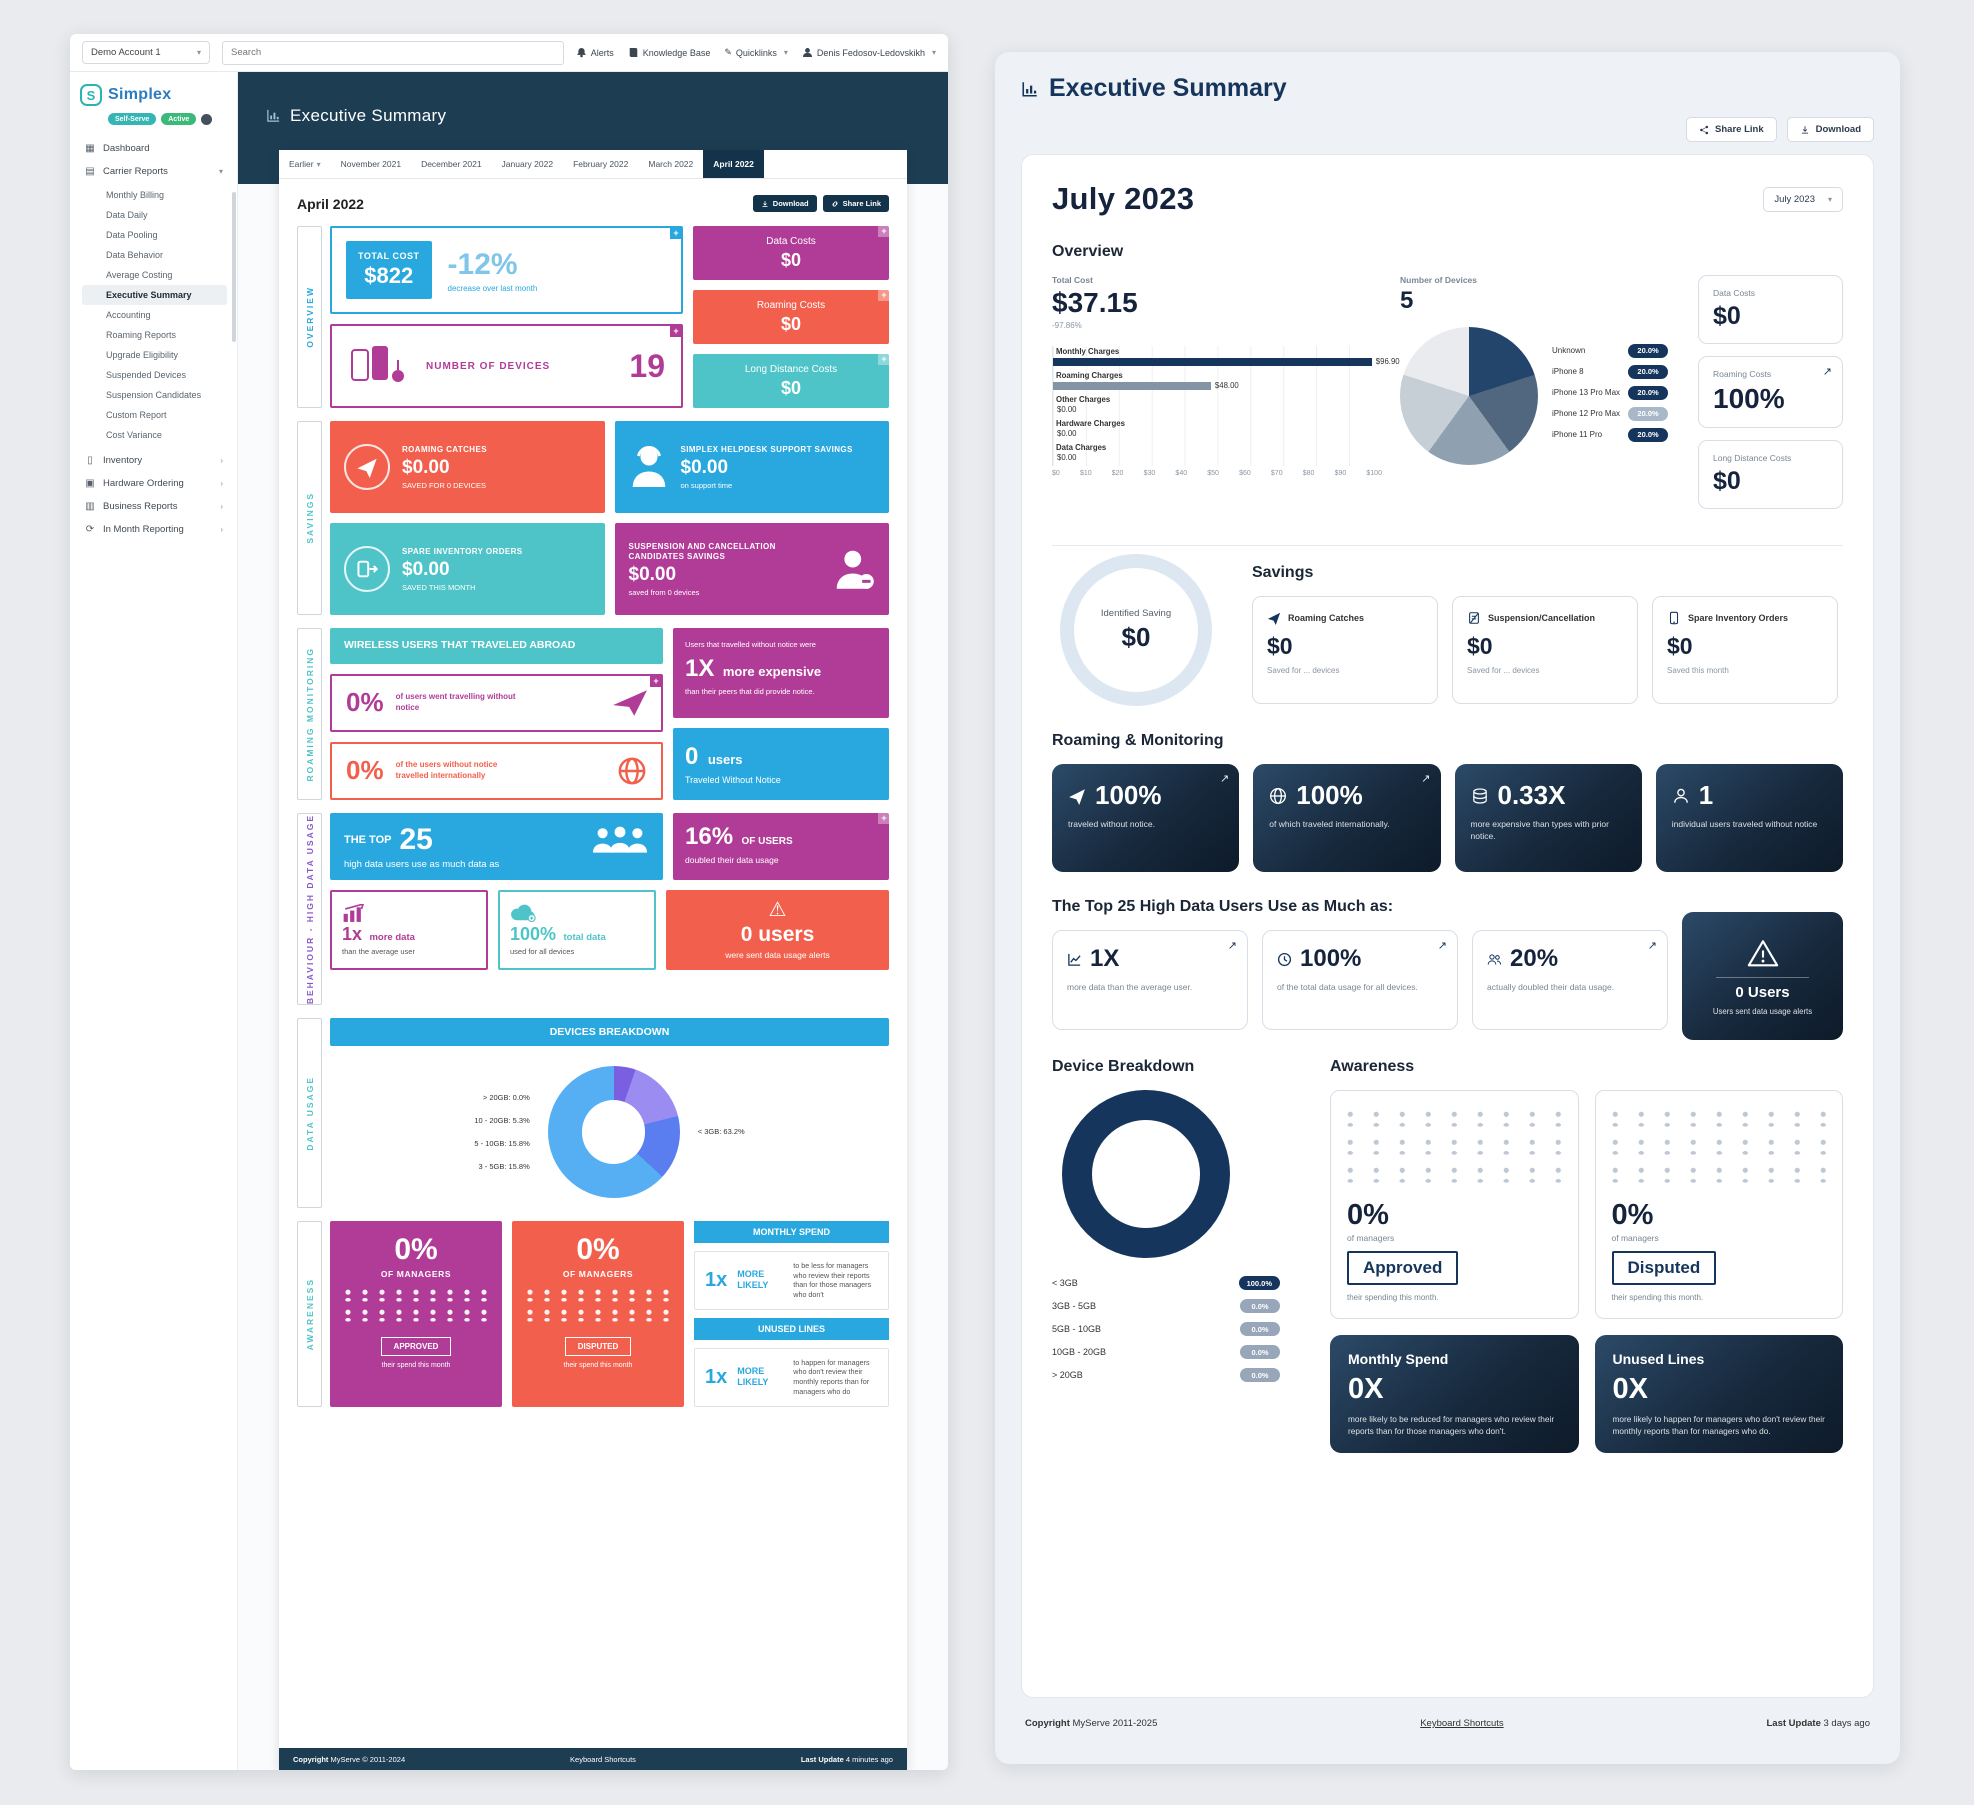 Image resolution: width=1974 pixels, height=1805 pixels. I want to click on search-input, so click(393, 52).